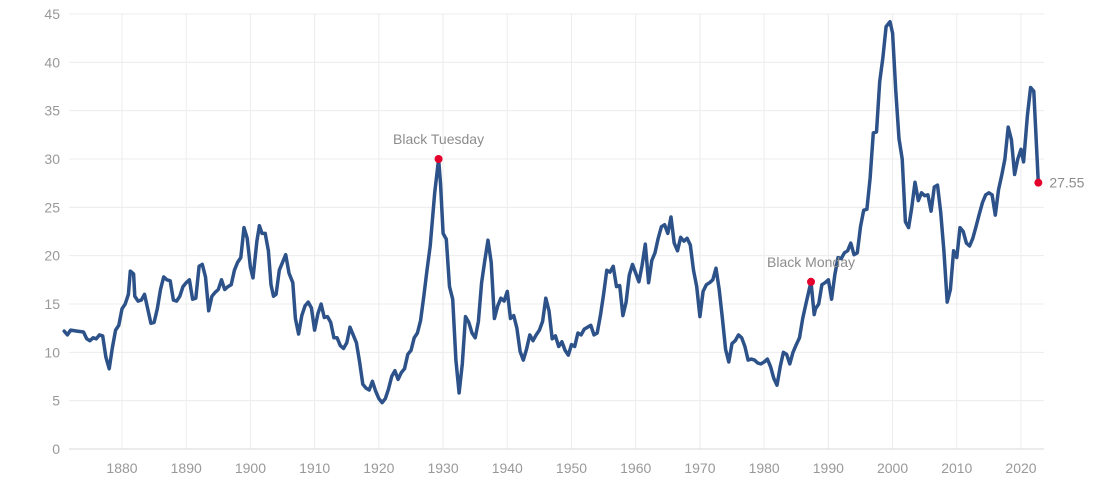 The width and height of the screenshot is (1112, 480). I want to click on annotation-label: Black Monday, so click(811, 262).